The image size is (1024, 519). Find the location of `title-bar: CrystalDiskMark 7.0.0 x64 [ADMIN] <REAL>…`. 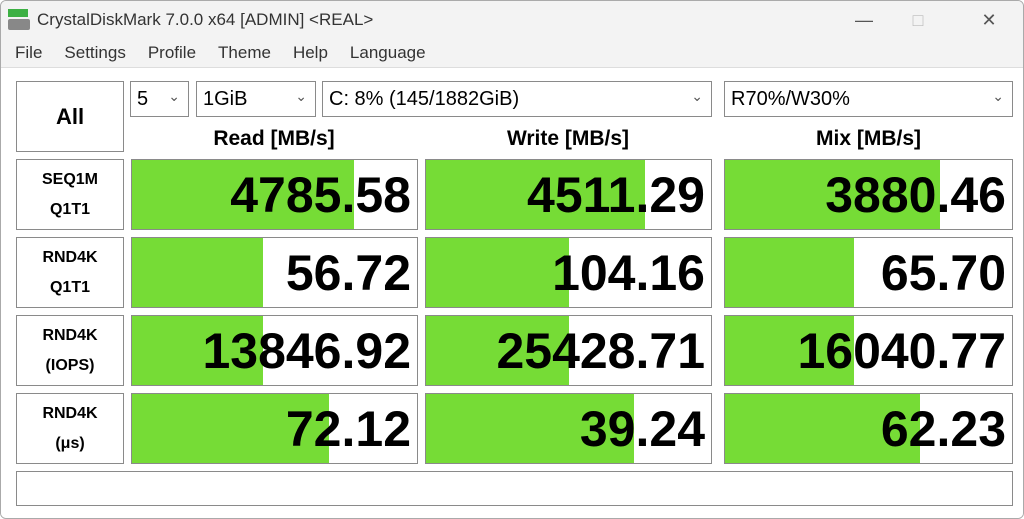

title-bar: CrystalDiskMark 7.0.0 x64 [ADMIN] <REAL>… is located at coordinates (512, 20).